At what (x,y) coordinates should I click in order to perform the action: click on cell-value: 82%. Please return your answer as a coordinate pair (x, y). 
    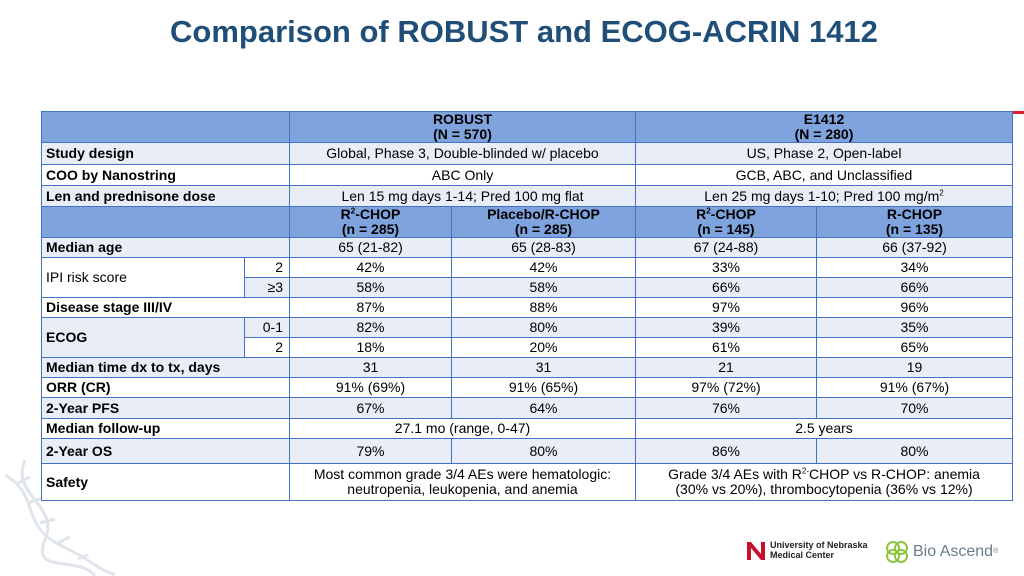
    Looking at the image, I should click on (370, 327).